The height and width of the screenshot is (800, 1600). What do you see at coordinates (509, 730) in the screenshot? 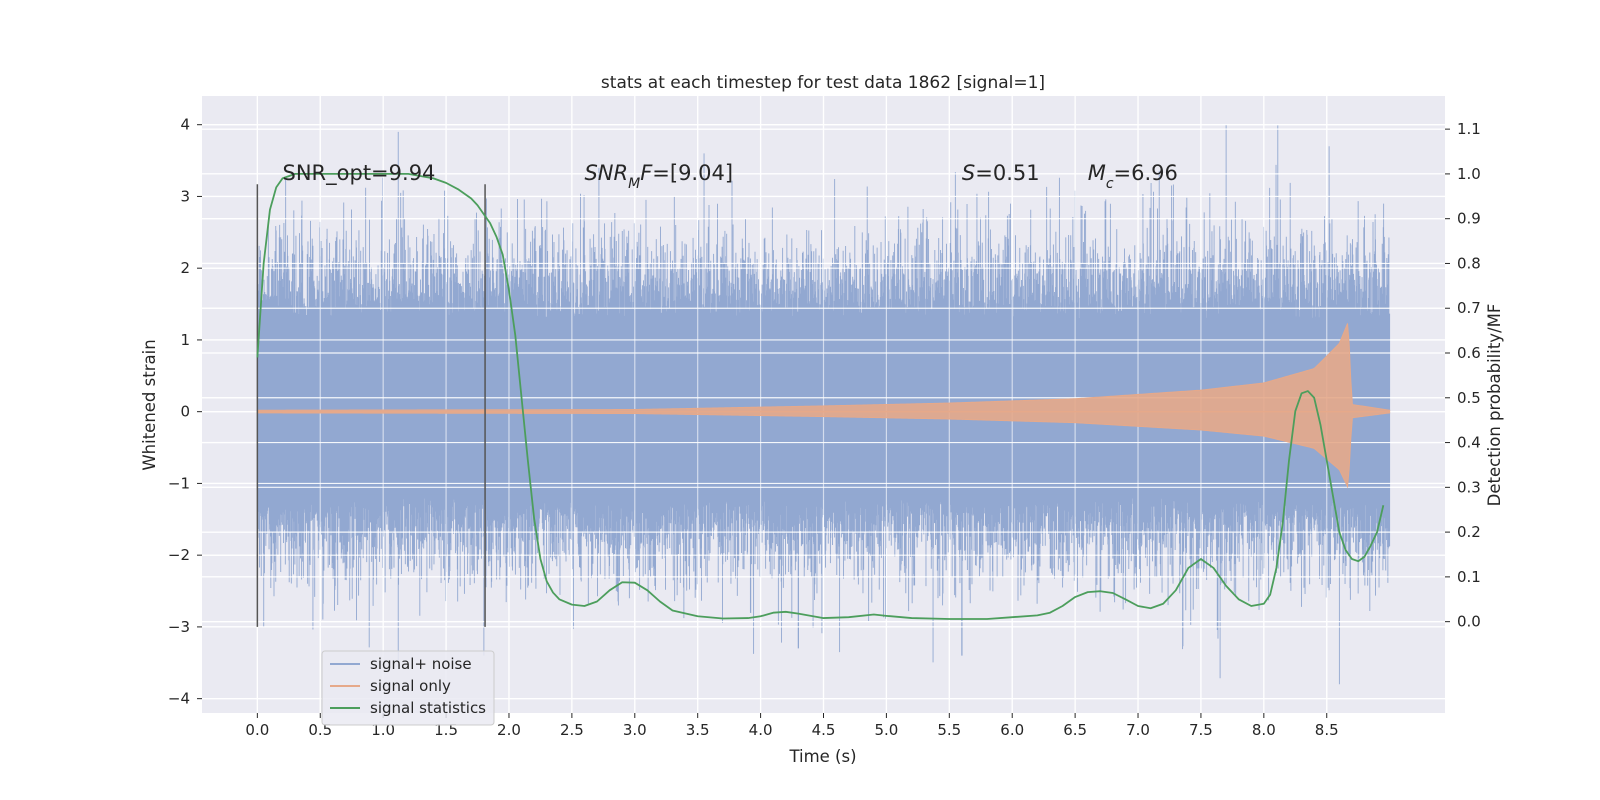
I see `x-tick-label: 2.0` at bounding box center [509, 730].